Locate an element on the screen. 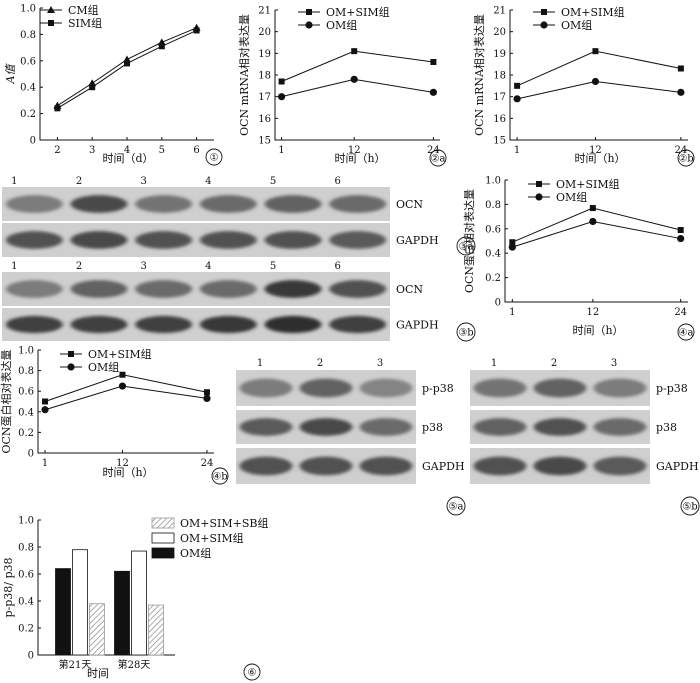  panel-label: ⑤a is located at coordinates (456, 507).